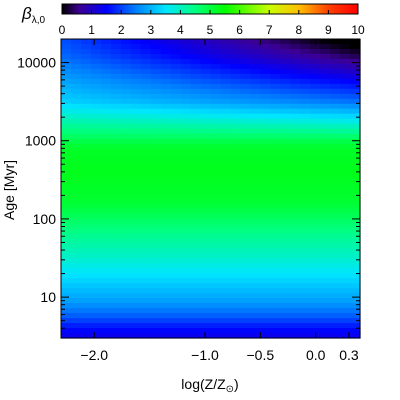  Describe the element at coordinates (94, 355) in the screenshot. I see `x-axis-tick-label: −2.0` at that location.